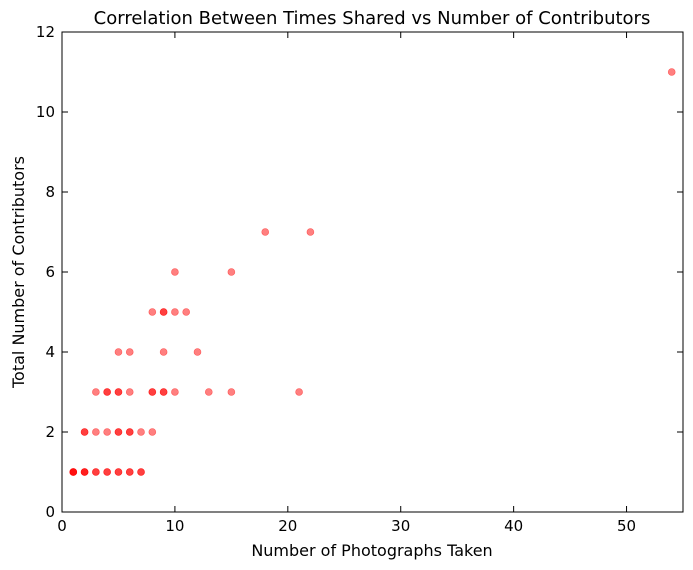 This screenshot has width=693, height=570. I want to click on x-tick-label: 20, so click(287, 526).